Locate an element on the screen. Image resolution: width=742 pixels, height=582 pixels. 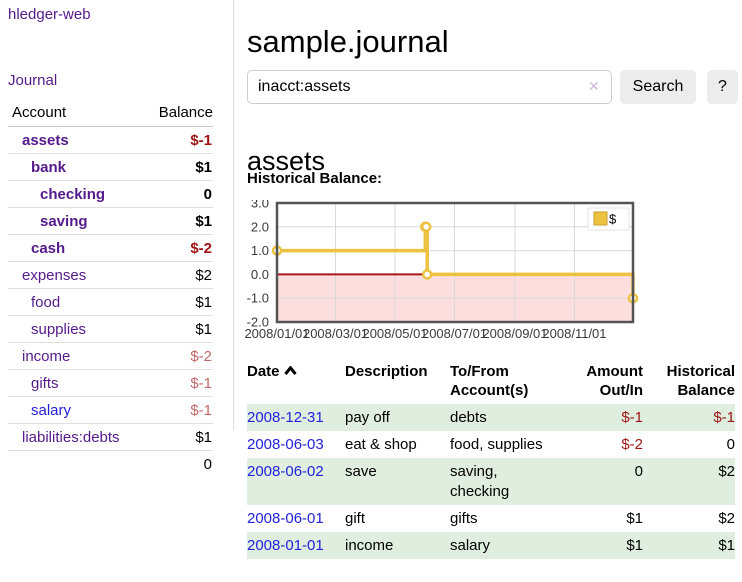
account-row: bank $1 is located at coordinates (110, 167).